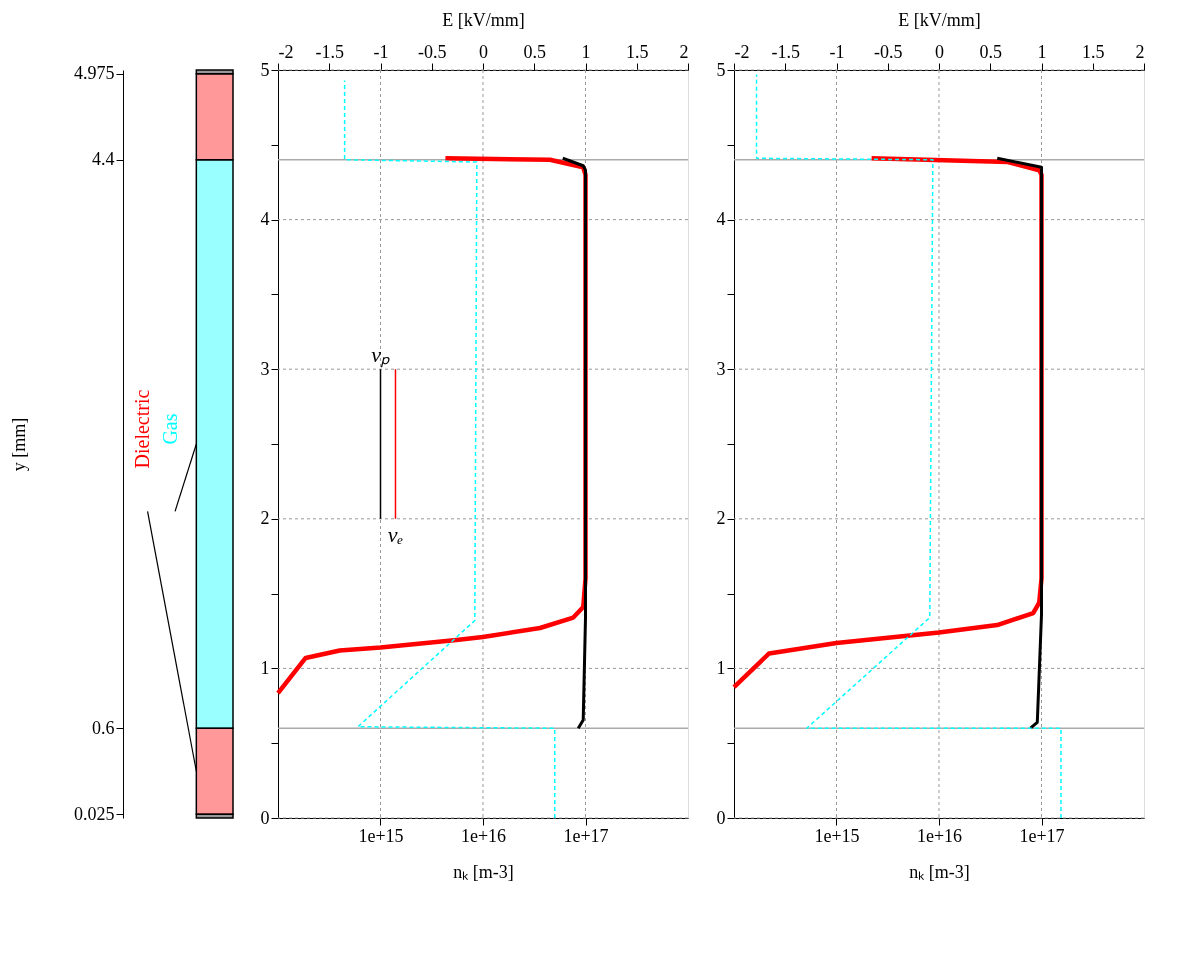 The image size is (1188, 964). Describe the element at coordinates (94, 813) in the screenshot. I see `y-tick-label: 0.025` at that location.